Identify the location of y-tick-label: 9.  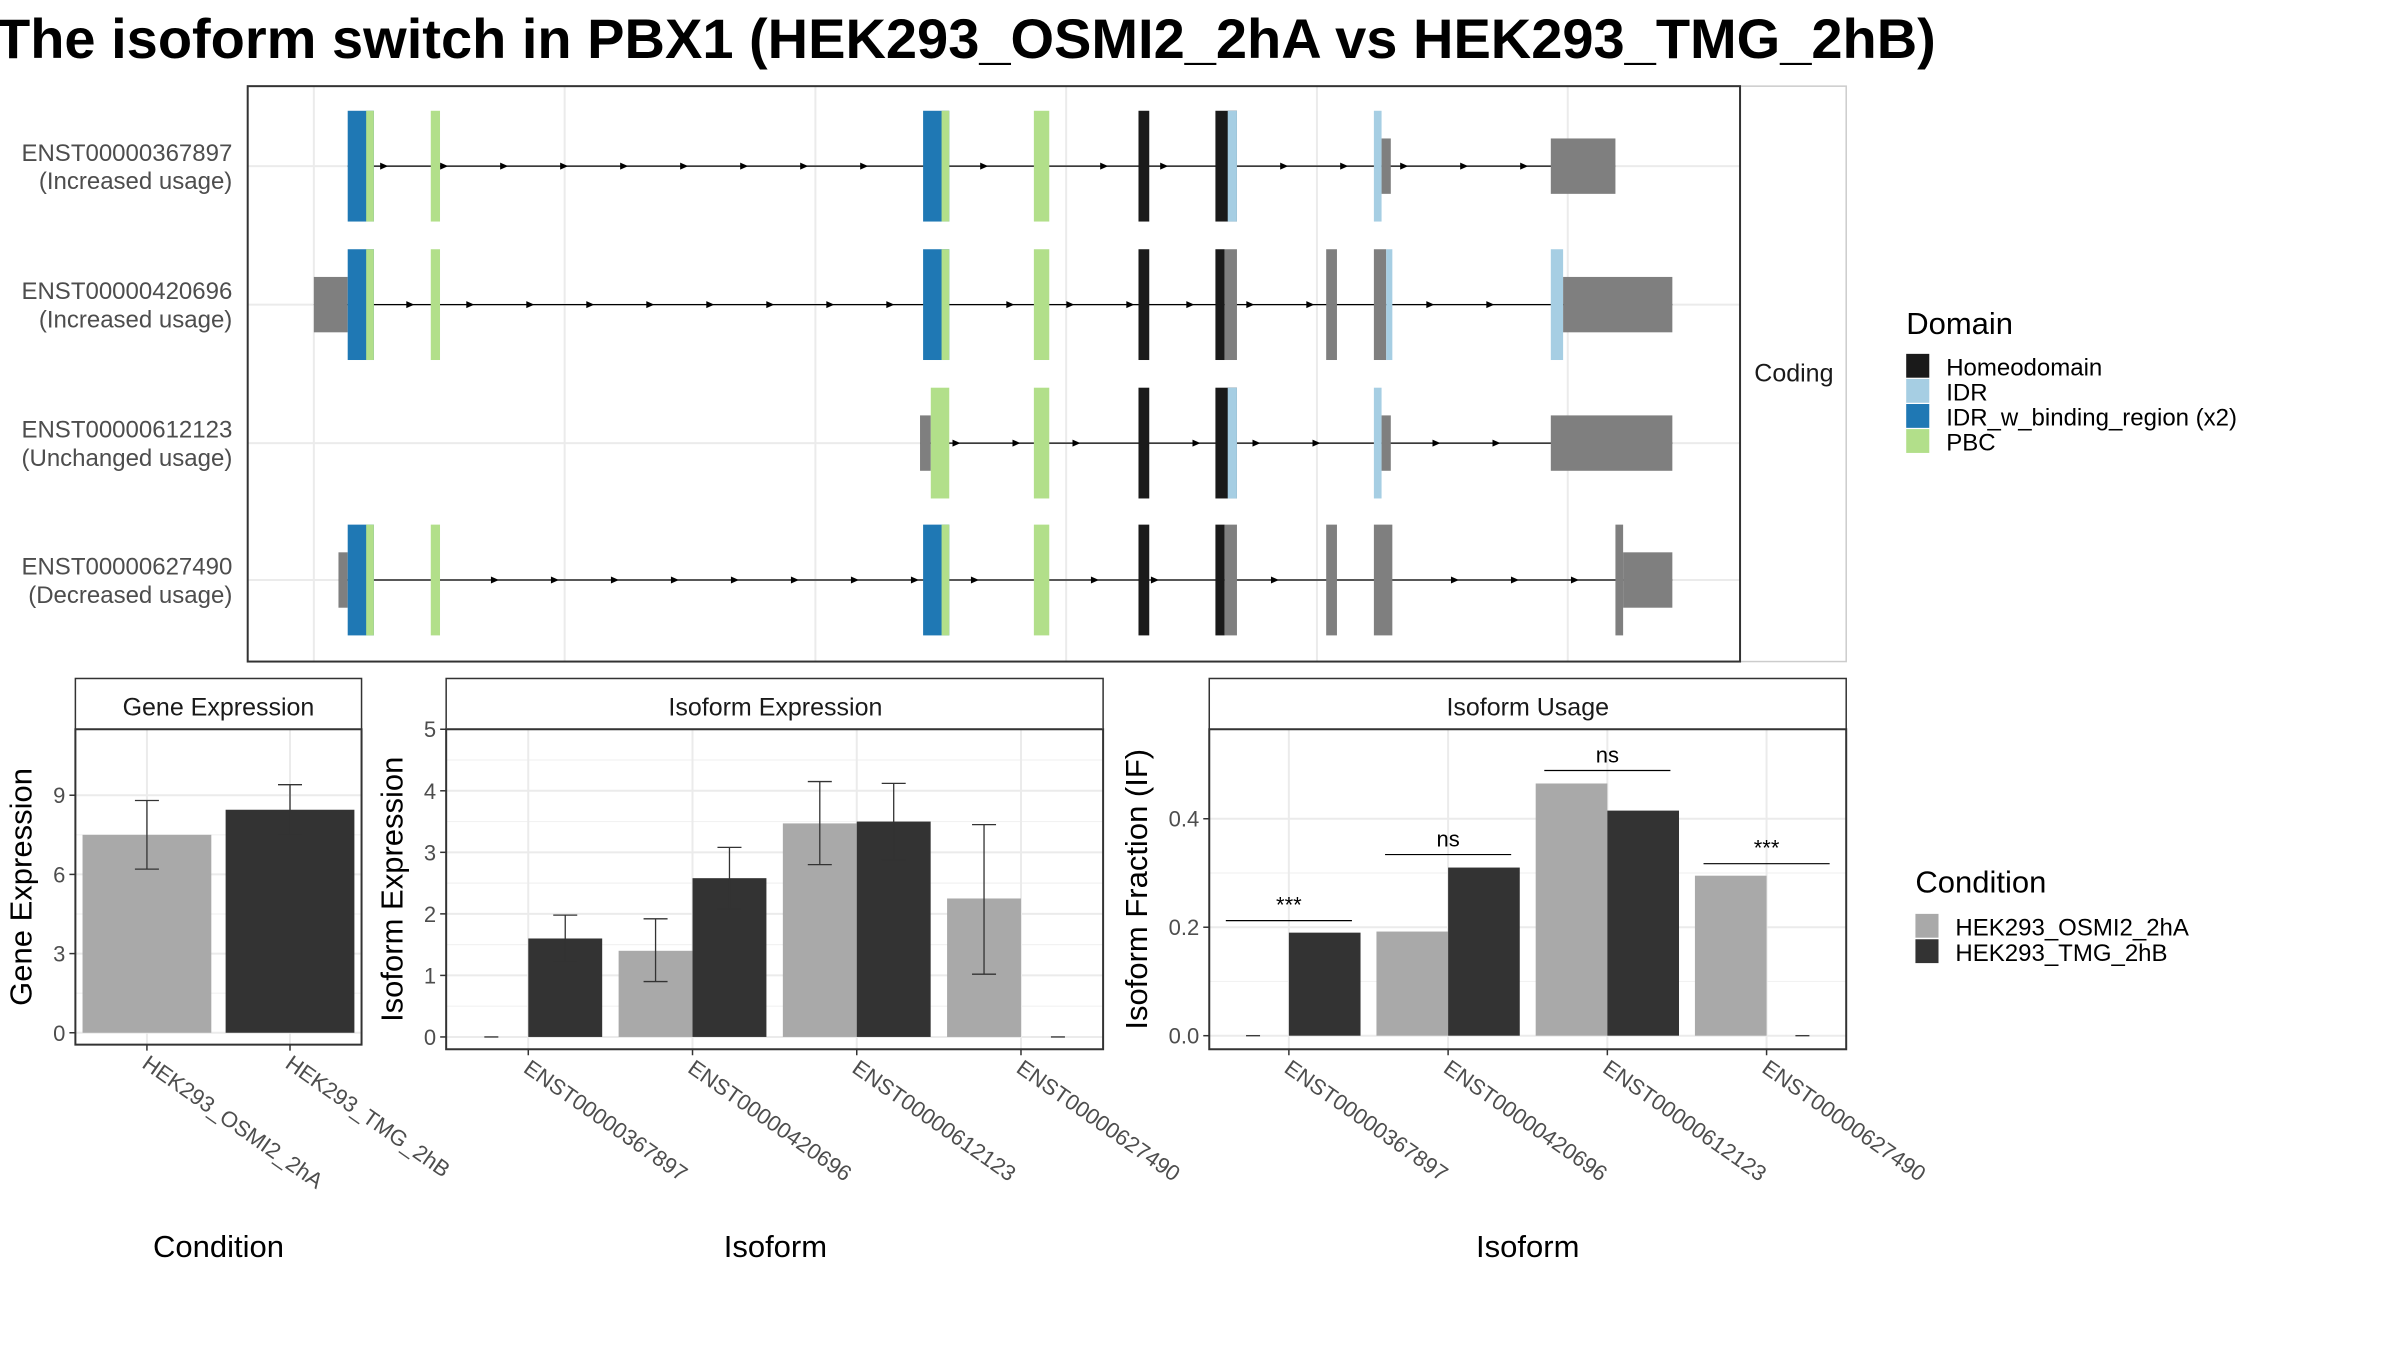
(59, 795).